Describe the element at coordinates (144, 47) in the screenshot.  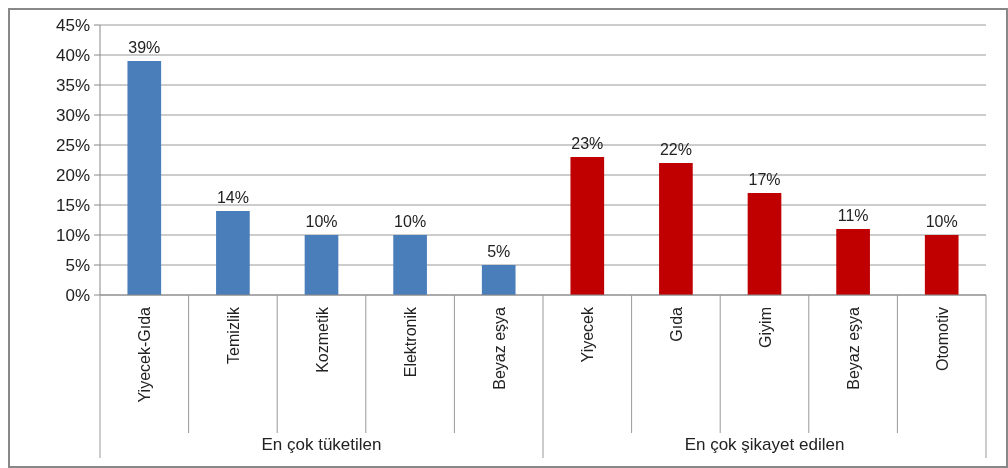
I see `data-label: 39%` at that location.